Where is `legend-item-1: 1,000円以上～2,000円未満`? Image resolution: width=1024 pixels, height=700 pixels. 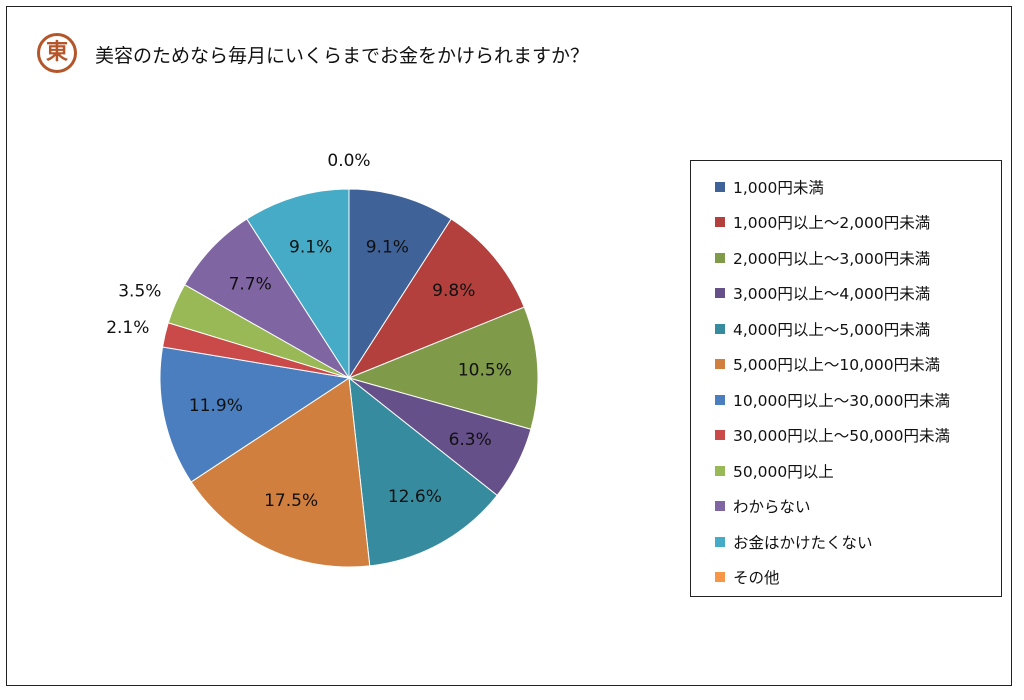 legend-item-1: 1,000円以上～2,000円未満 is located at coordinates (846, 223).